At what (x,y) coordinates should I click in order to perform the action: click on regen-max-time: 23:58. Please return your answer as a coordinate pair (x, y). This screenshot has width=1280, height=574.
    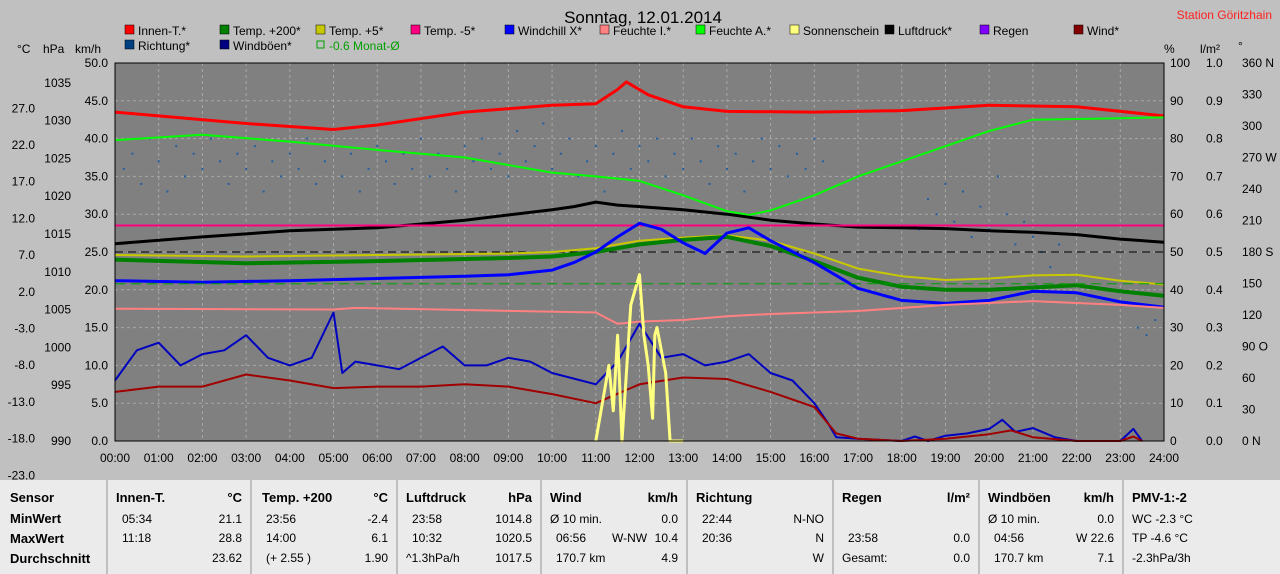
    Looking at the image, I should click on (863, 538).